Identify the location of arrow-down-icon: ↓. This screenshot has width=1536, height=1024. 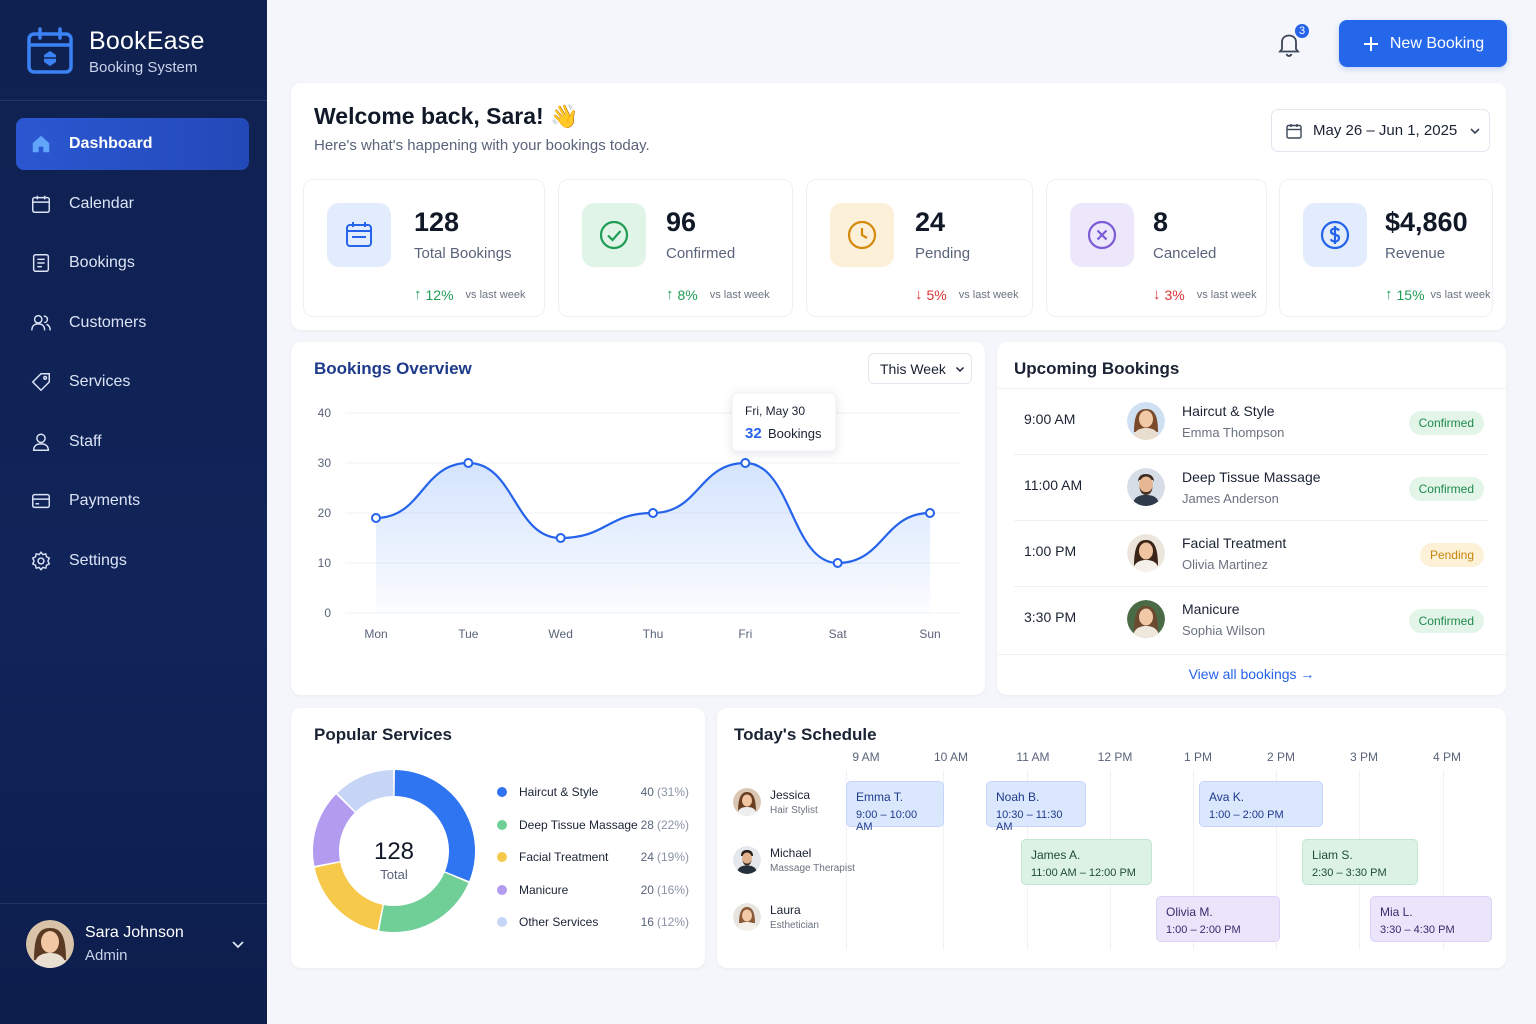
(1157, 294).